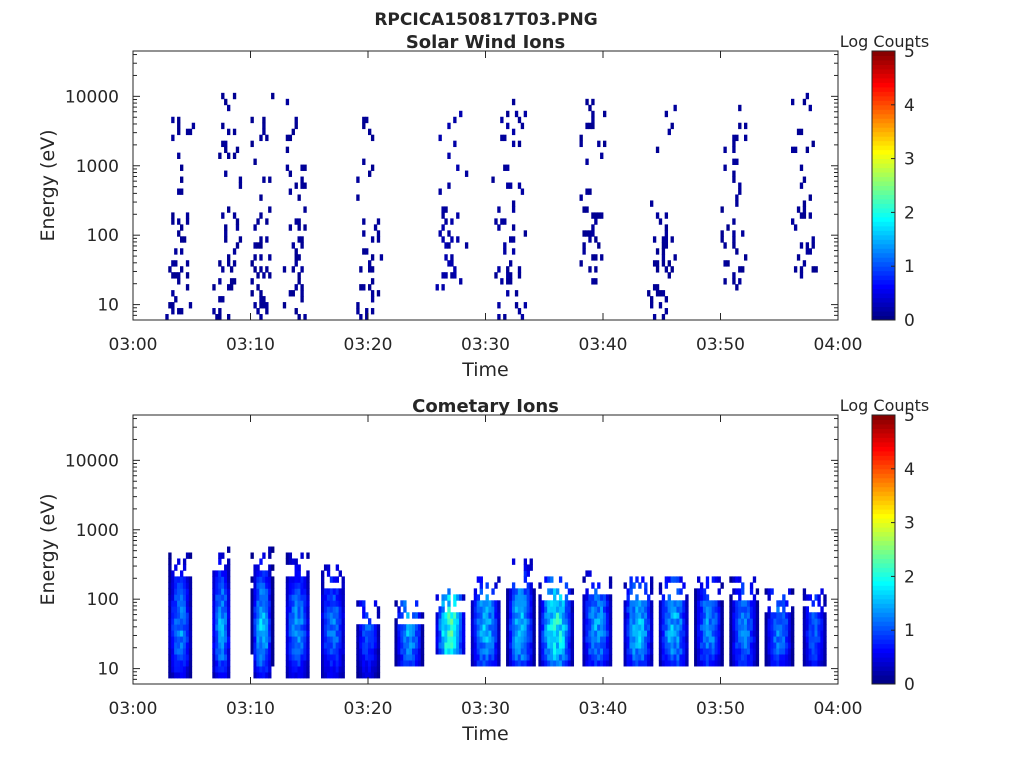 The width and height of the screenshot is (1024, 768). What do you see at coordinates (909, 321) in the screenshot?
I see `colorbar-tick-label: 0` at bounding box center [909, 321].